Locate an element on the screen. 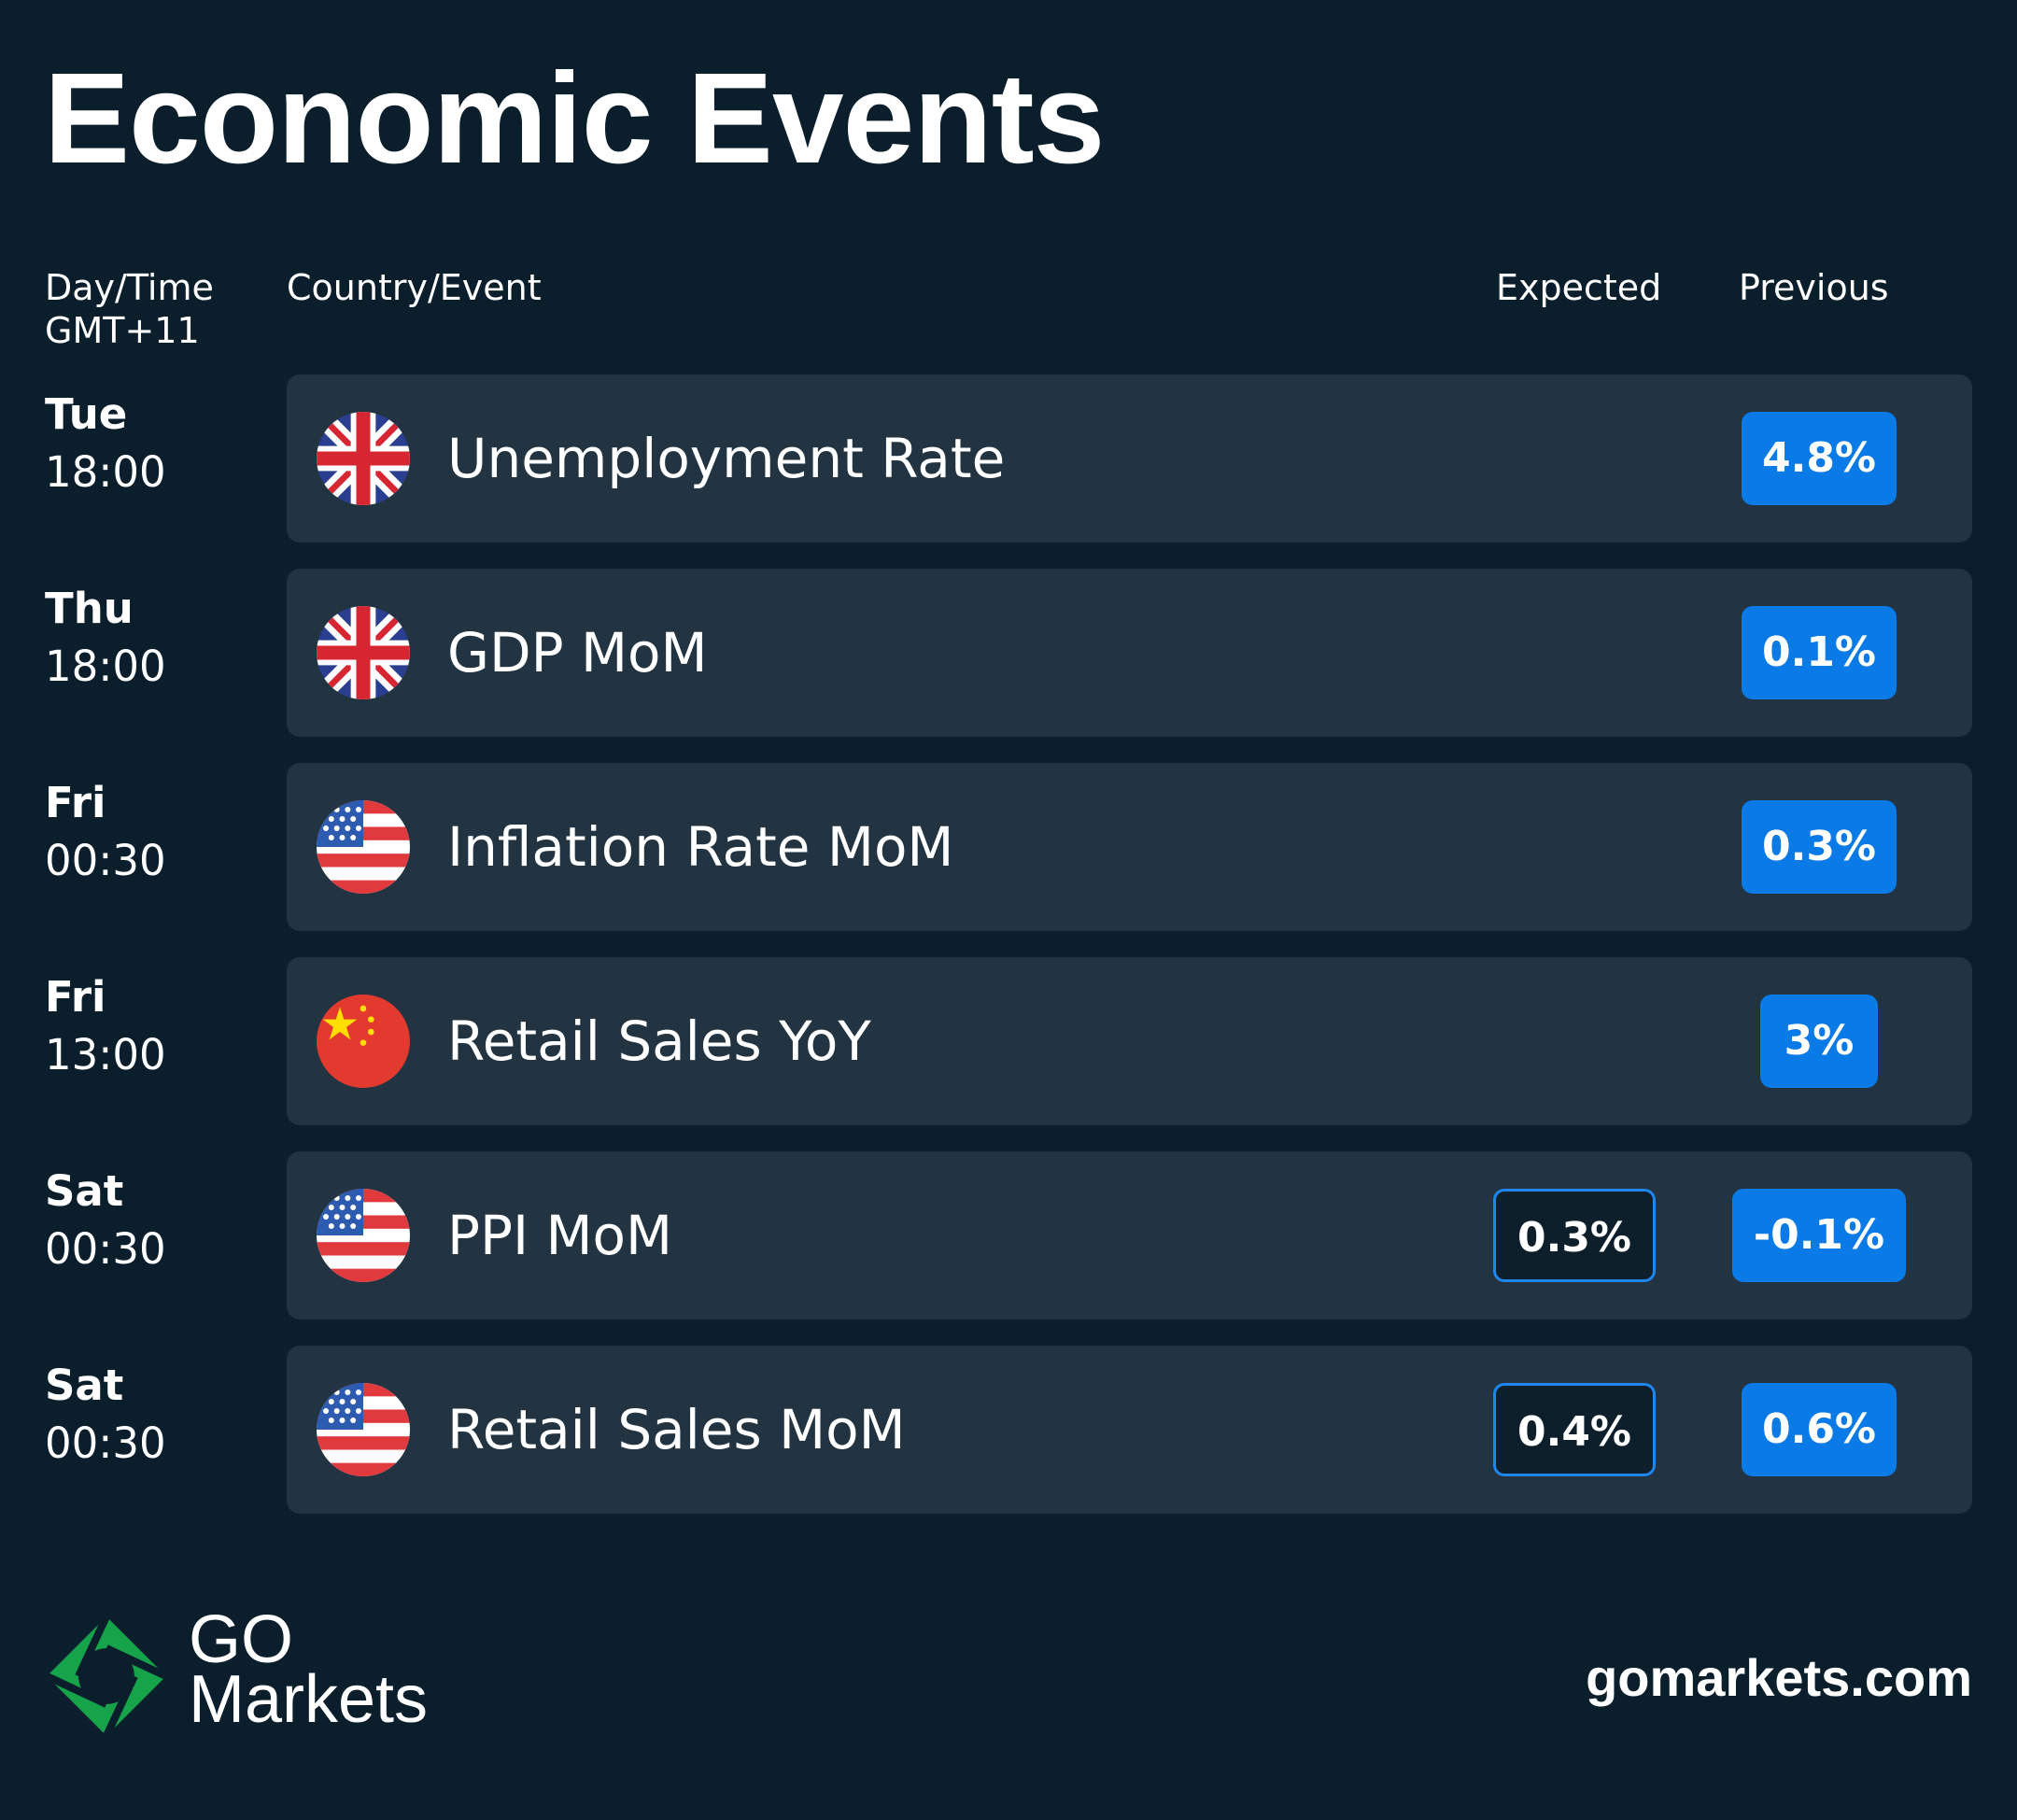 The height and width of the screenshot is (1820, 2017). event-card: Retail Sales MoM 0.4% 0.6% is located at coordinates (1129, 1430).